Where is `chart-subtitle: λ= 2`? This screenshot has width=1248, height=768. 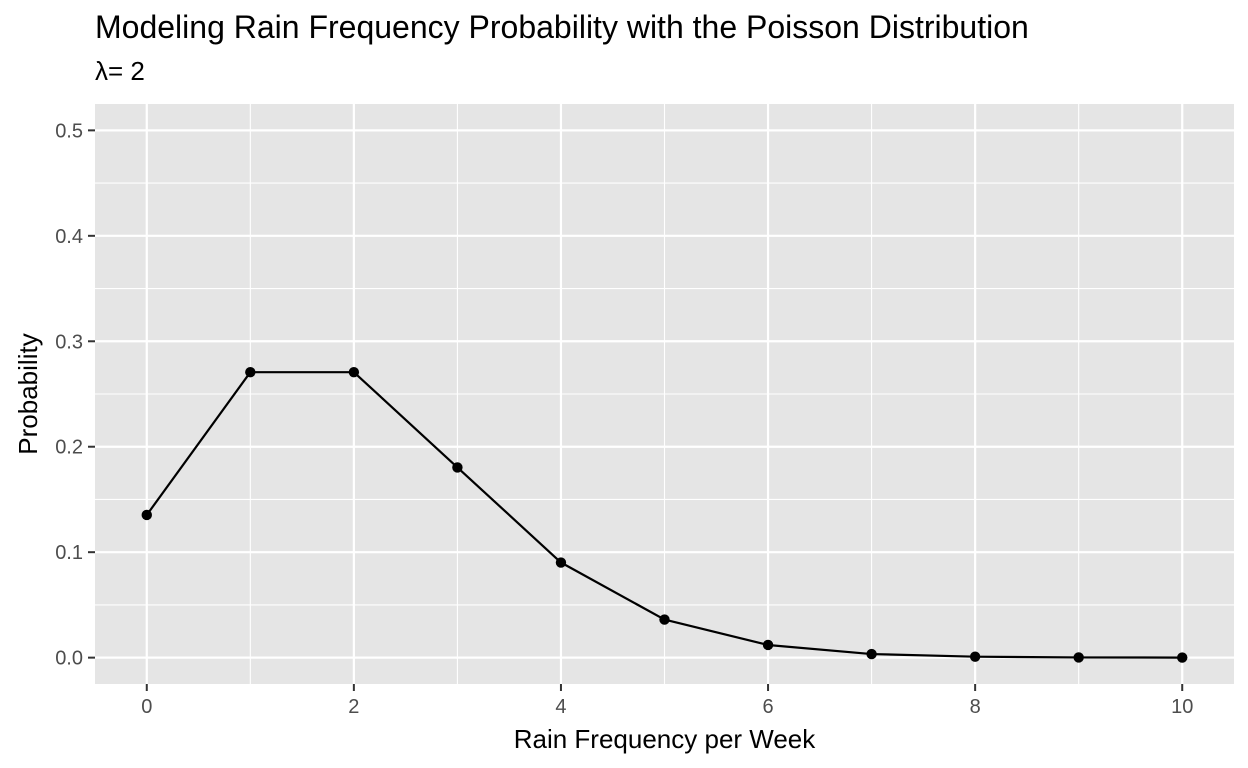
chart-subtitle: λ= 2 is located at coordinates (120, 71).